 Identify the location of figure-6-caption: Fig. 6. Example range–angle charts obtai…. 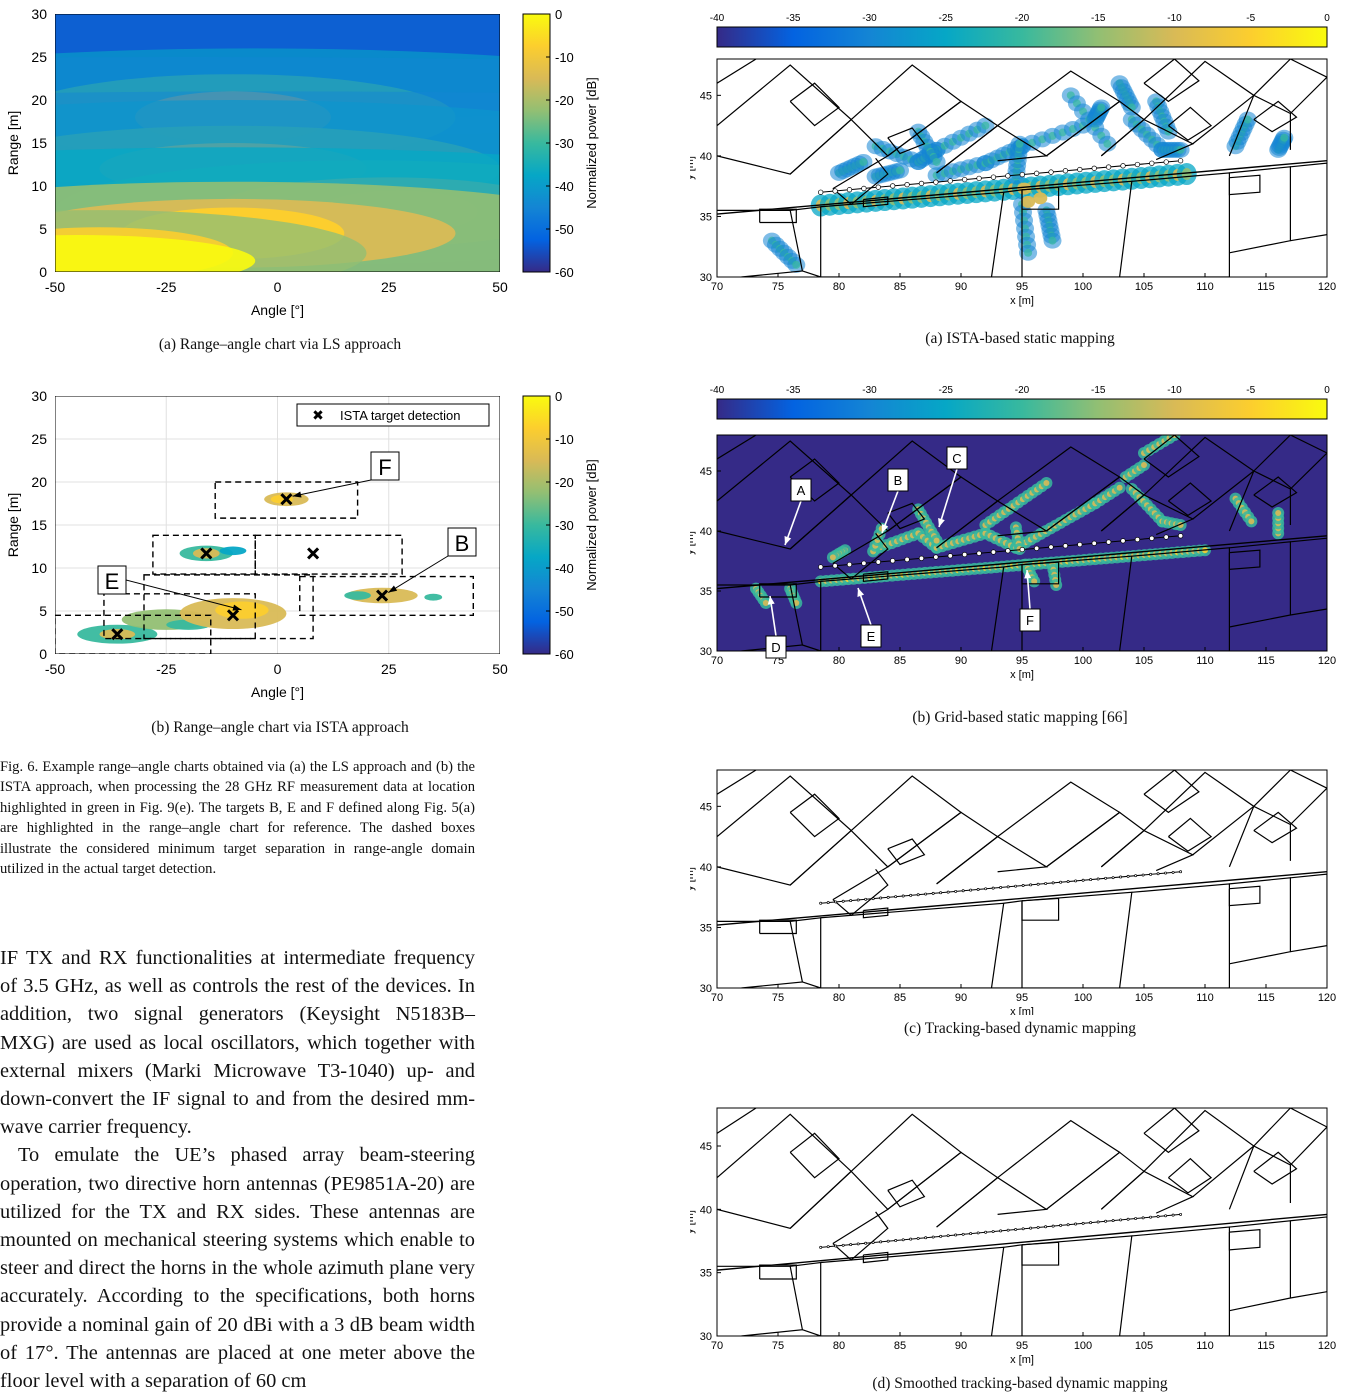
(237, 818).